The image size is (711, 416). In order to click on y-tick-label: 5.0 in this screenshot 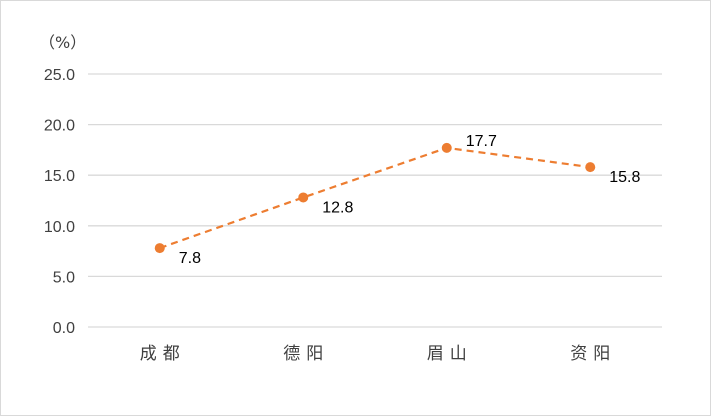, I will do `click(64, 277)`.